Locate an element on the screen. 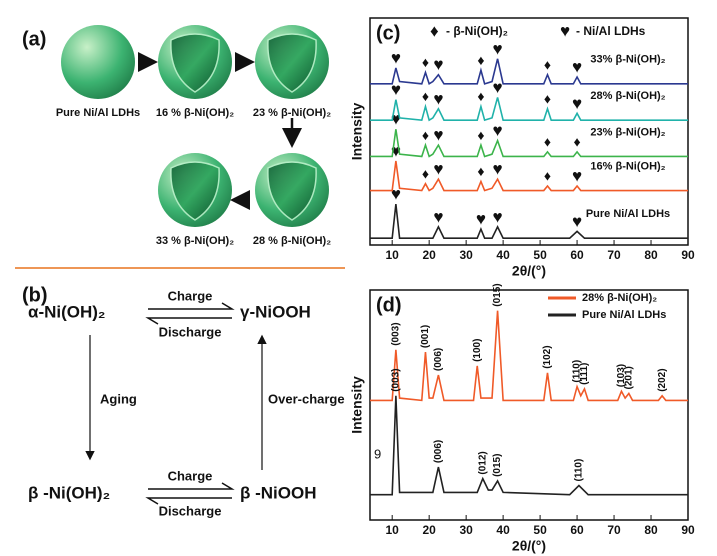 This screenshot has height=556, width=717. species: β -Ni(OH)₂ is located at coordinates (69, 492).